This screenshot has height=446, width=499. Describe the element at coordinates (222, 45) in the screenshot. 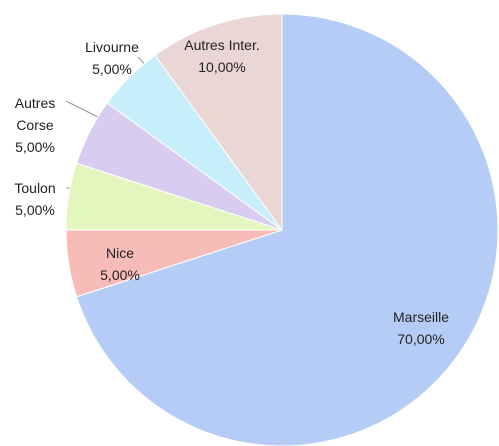

I see `category-name: Autres Inter.` at that location.